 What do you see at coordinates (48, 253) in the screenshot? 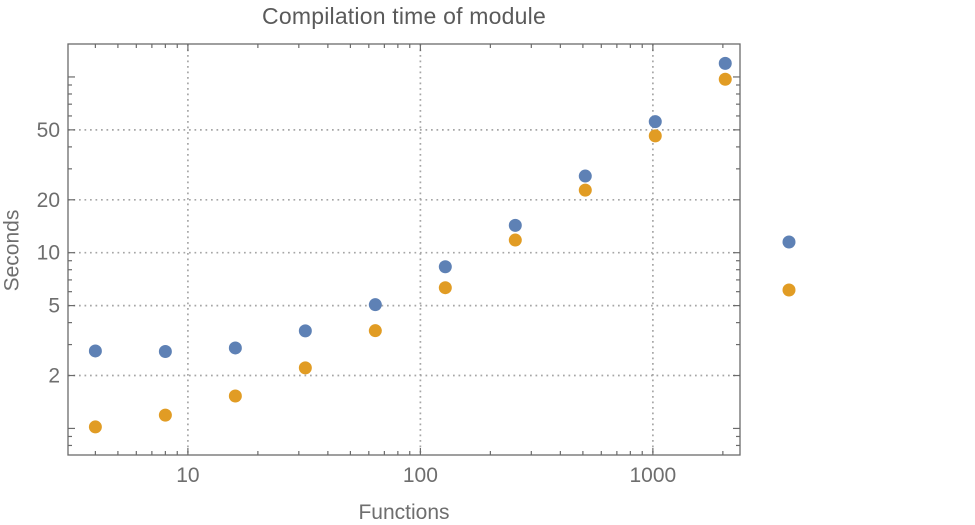
I see `y-tick-label-10: 10` at bounding box center [48, 253].